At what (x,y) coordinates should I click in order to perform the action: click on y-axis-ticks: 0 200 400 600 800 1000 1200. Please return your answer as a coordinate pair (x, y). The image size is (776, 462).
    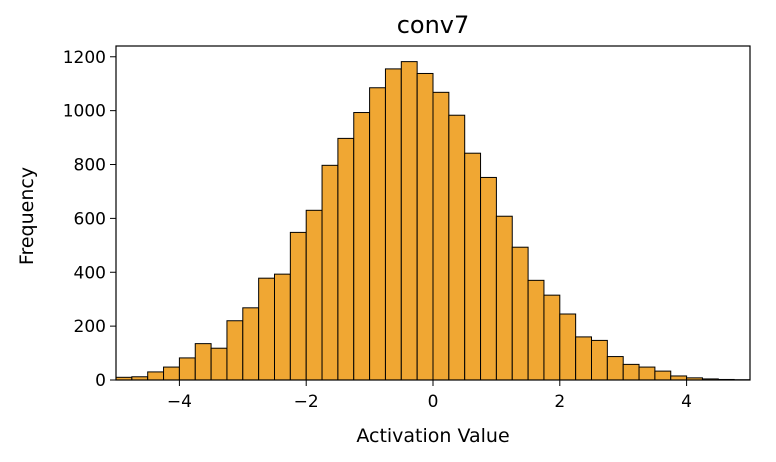
    Looking at the image, I should click on (89, 219).